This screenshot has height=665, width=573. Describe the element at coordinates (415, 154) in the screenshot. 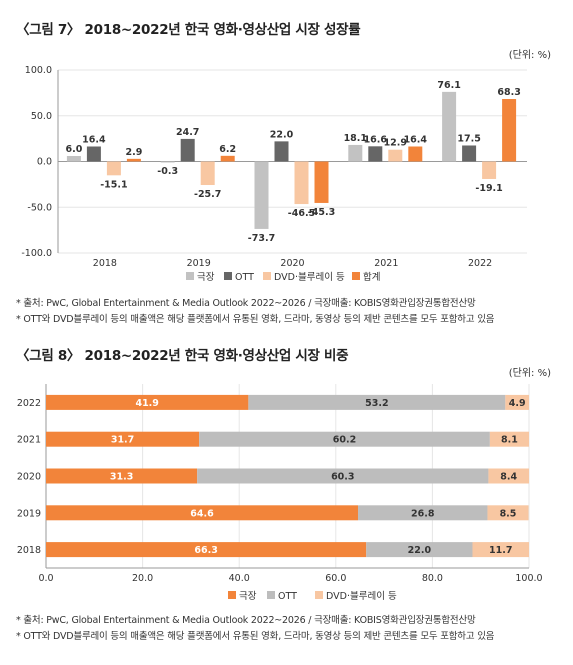

I see `bar-합계-2021` at that location.